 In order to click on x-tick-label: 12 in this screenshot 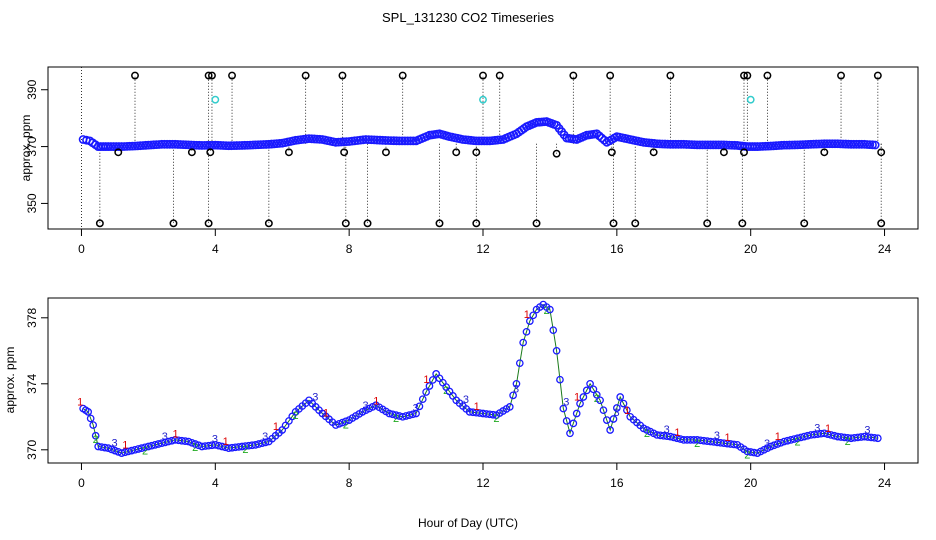, I will do `click(483, 483)`.